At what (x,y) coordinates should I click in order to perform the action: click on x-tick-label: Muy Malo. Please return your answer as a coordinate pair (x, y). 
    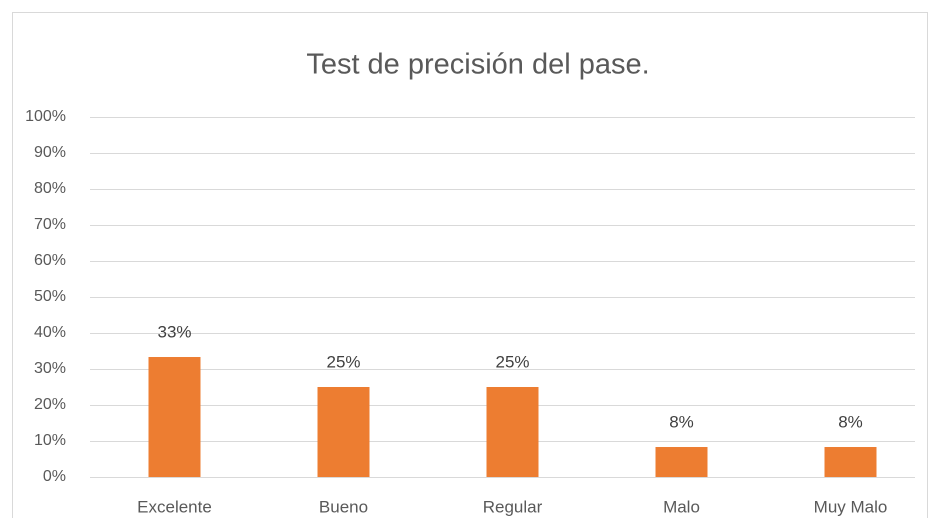
    Looking at the image, I should click on (851, 506).